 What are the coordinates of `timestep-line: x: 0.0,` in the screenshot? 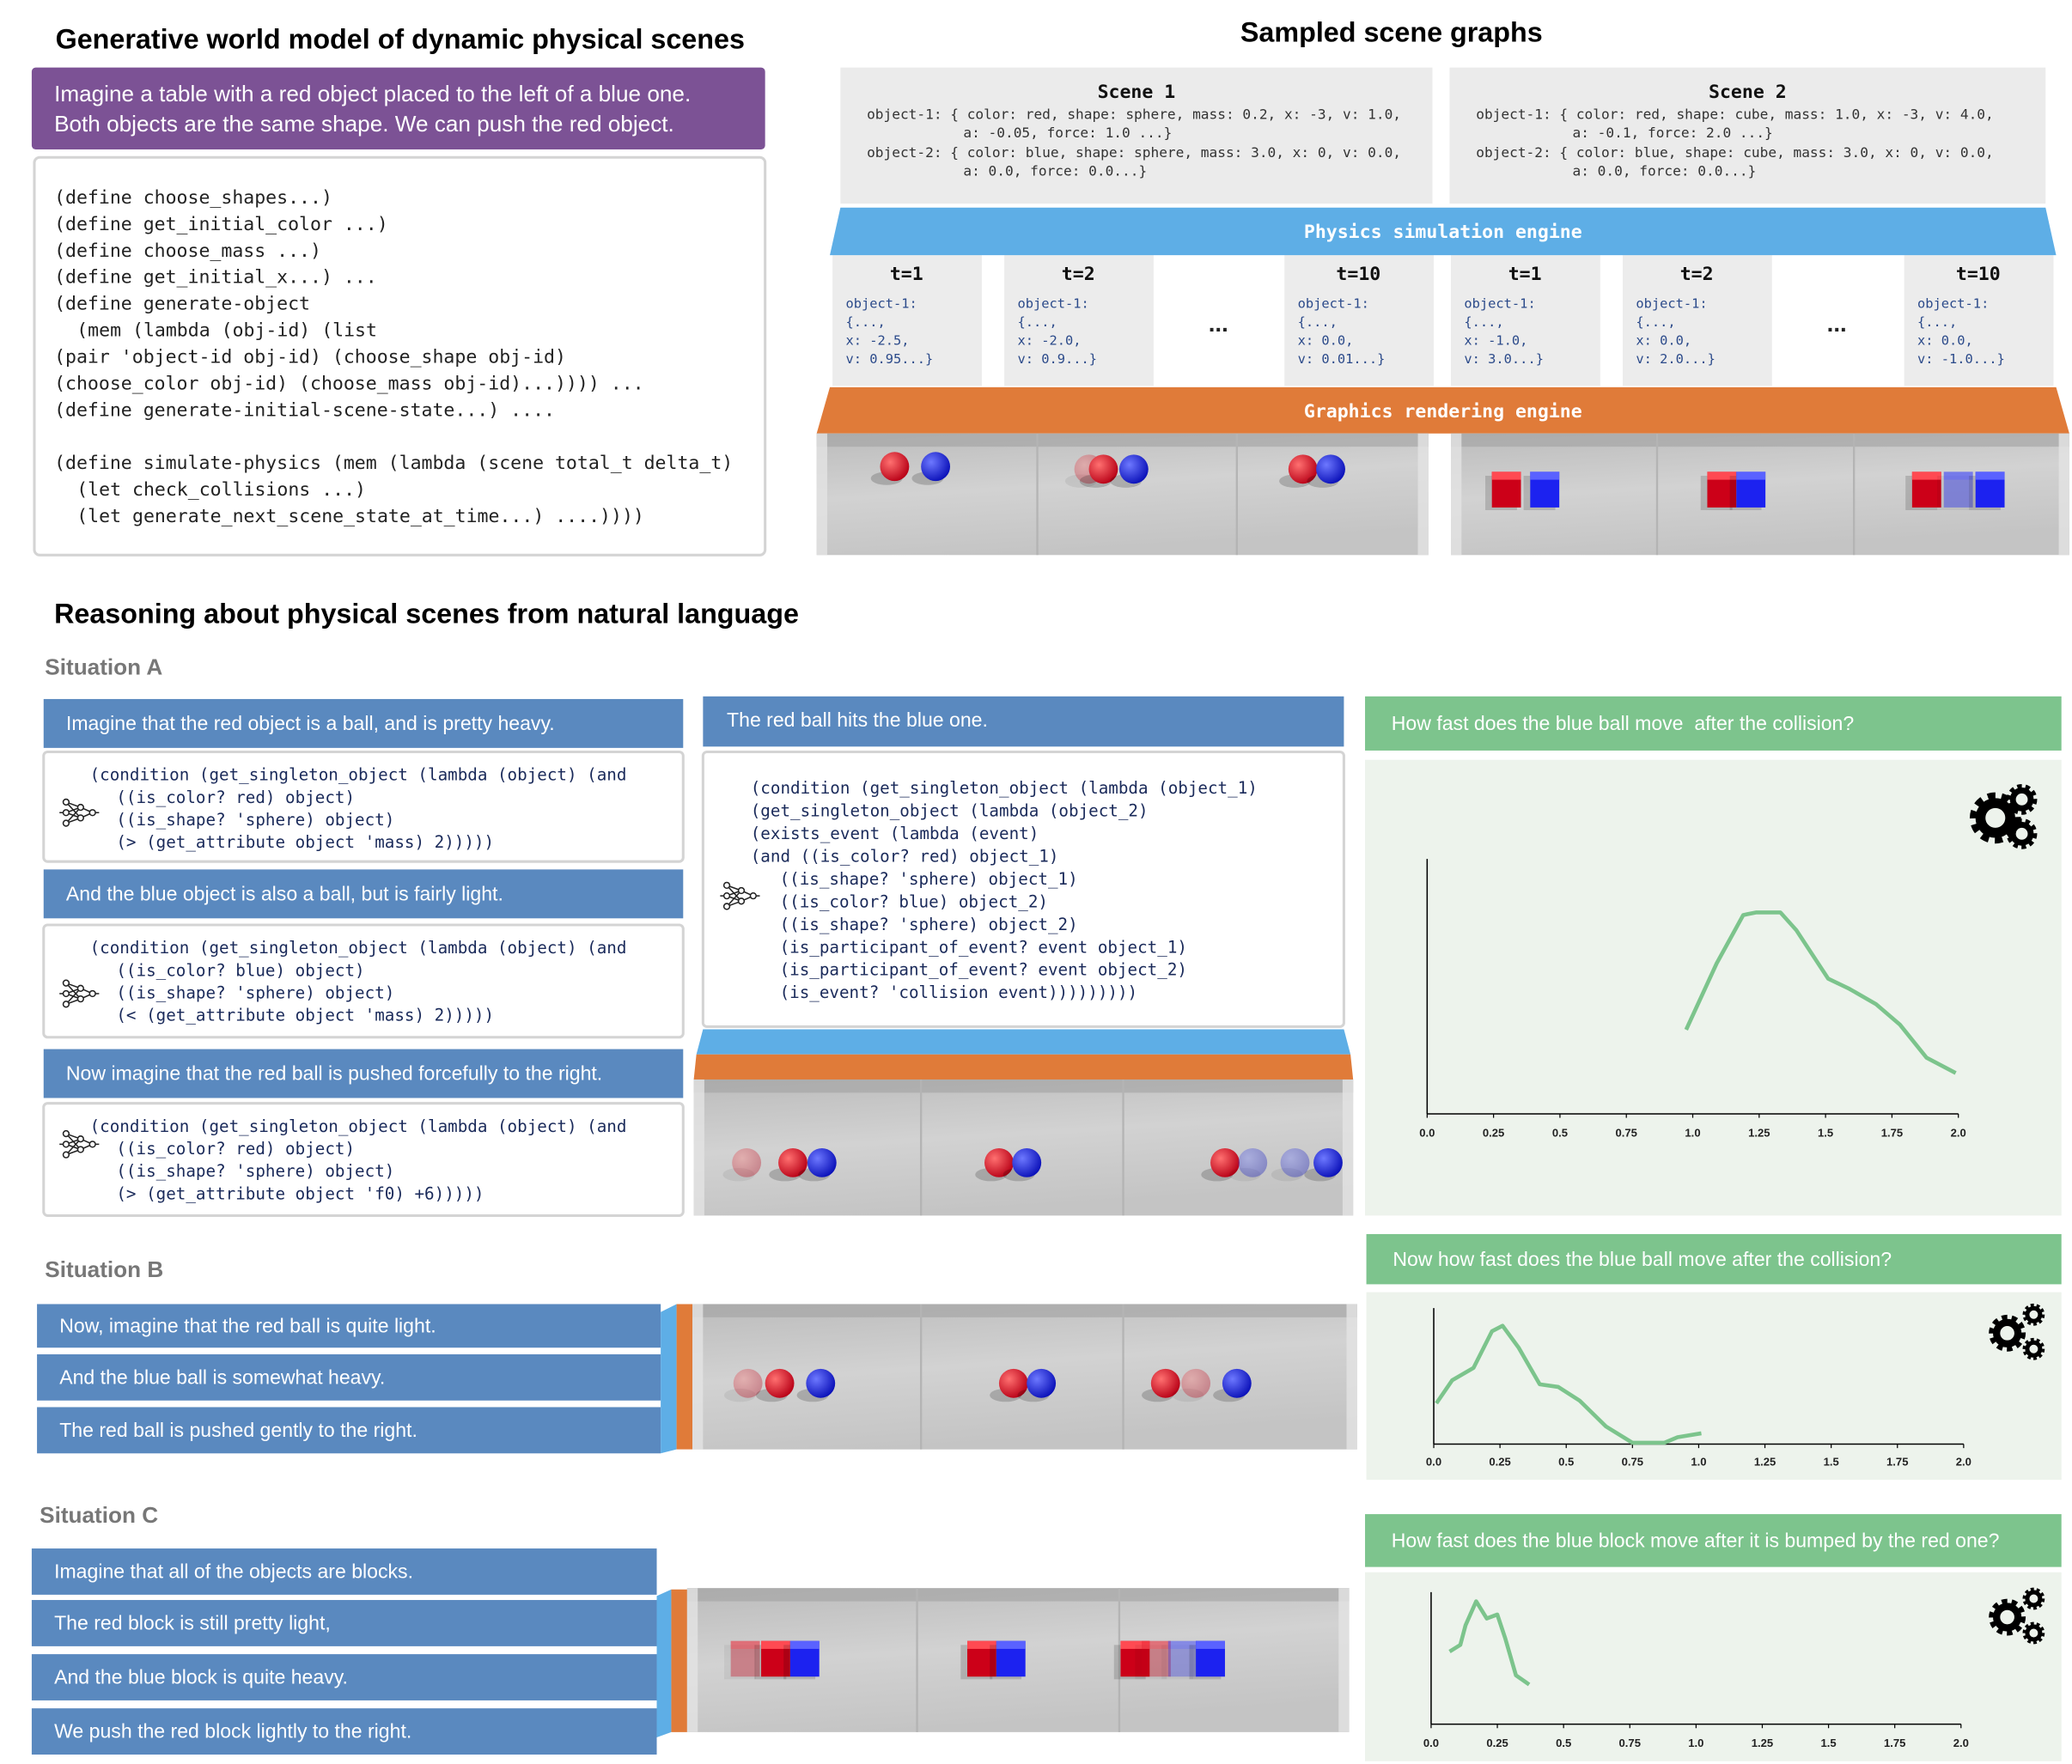 It's located at (1945, 341).